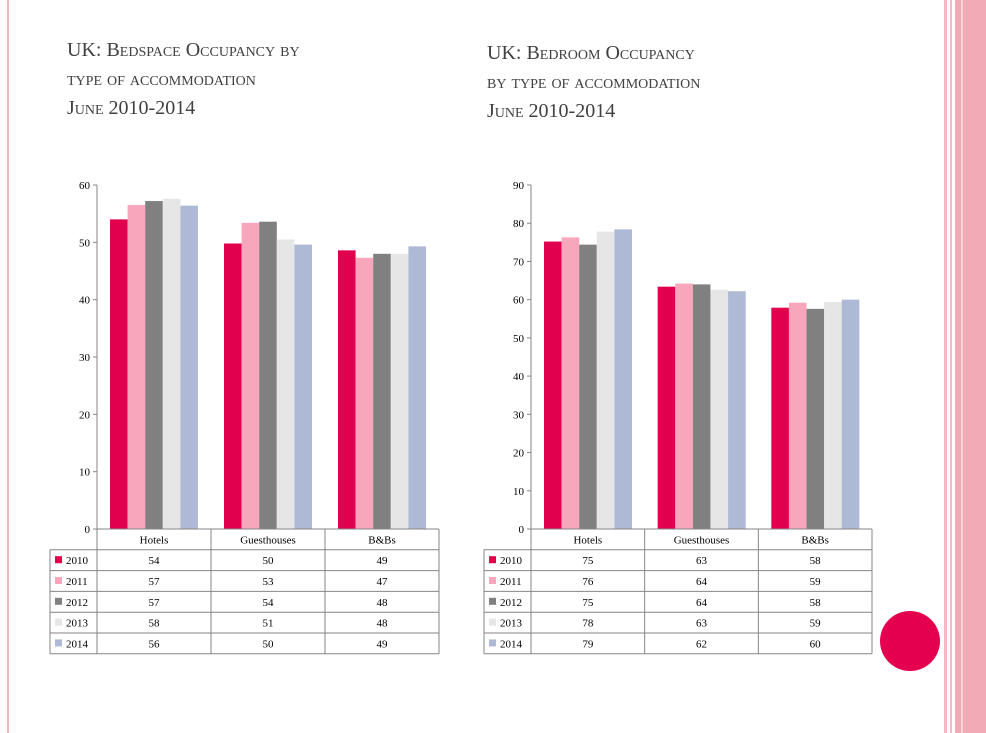 This screenshot has width=986, height=733. Describe the element at coordinates (511, 644) in the screenshot. I see `legend-label: 2014` at that location.